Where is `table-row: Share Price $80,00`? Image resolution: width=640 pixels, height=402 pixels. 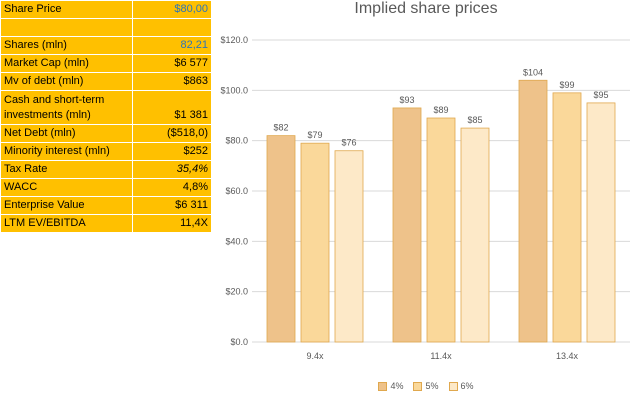 table-row: Share Price $80,00 is located at coordinates (106, 9).